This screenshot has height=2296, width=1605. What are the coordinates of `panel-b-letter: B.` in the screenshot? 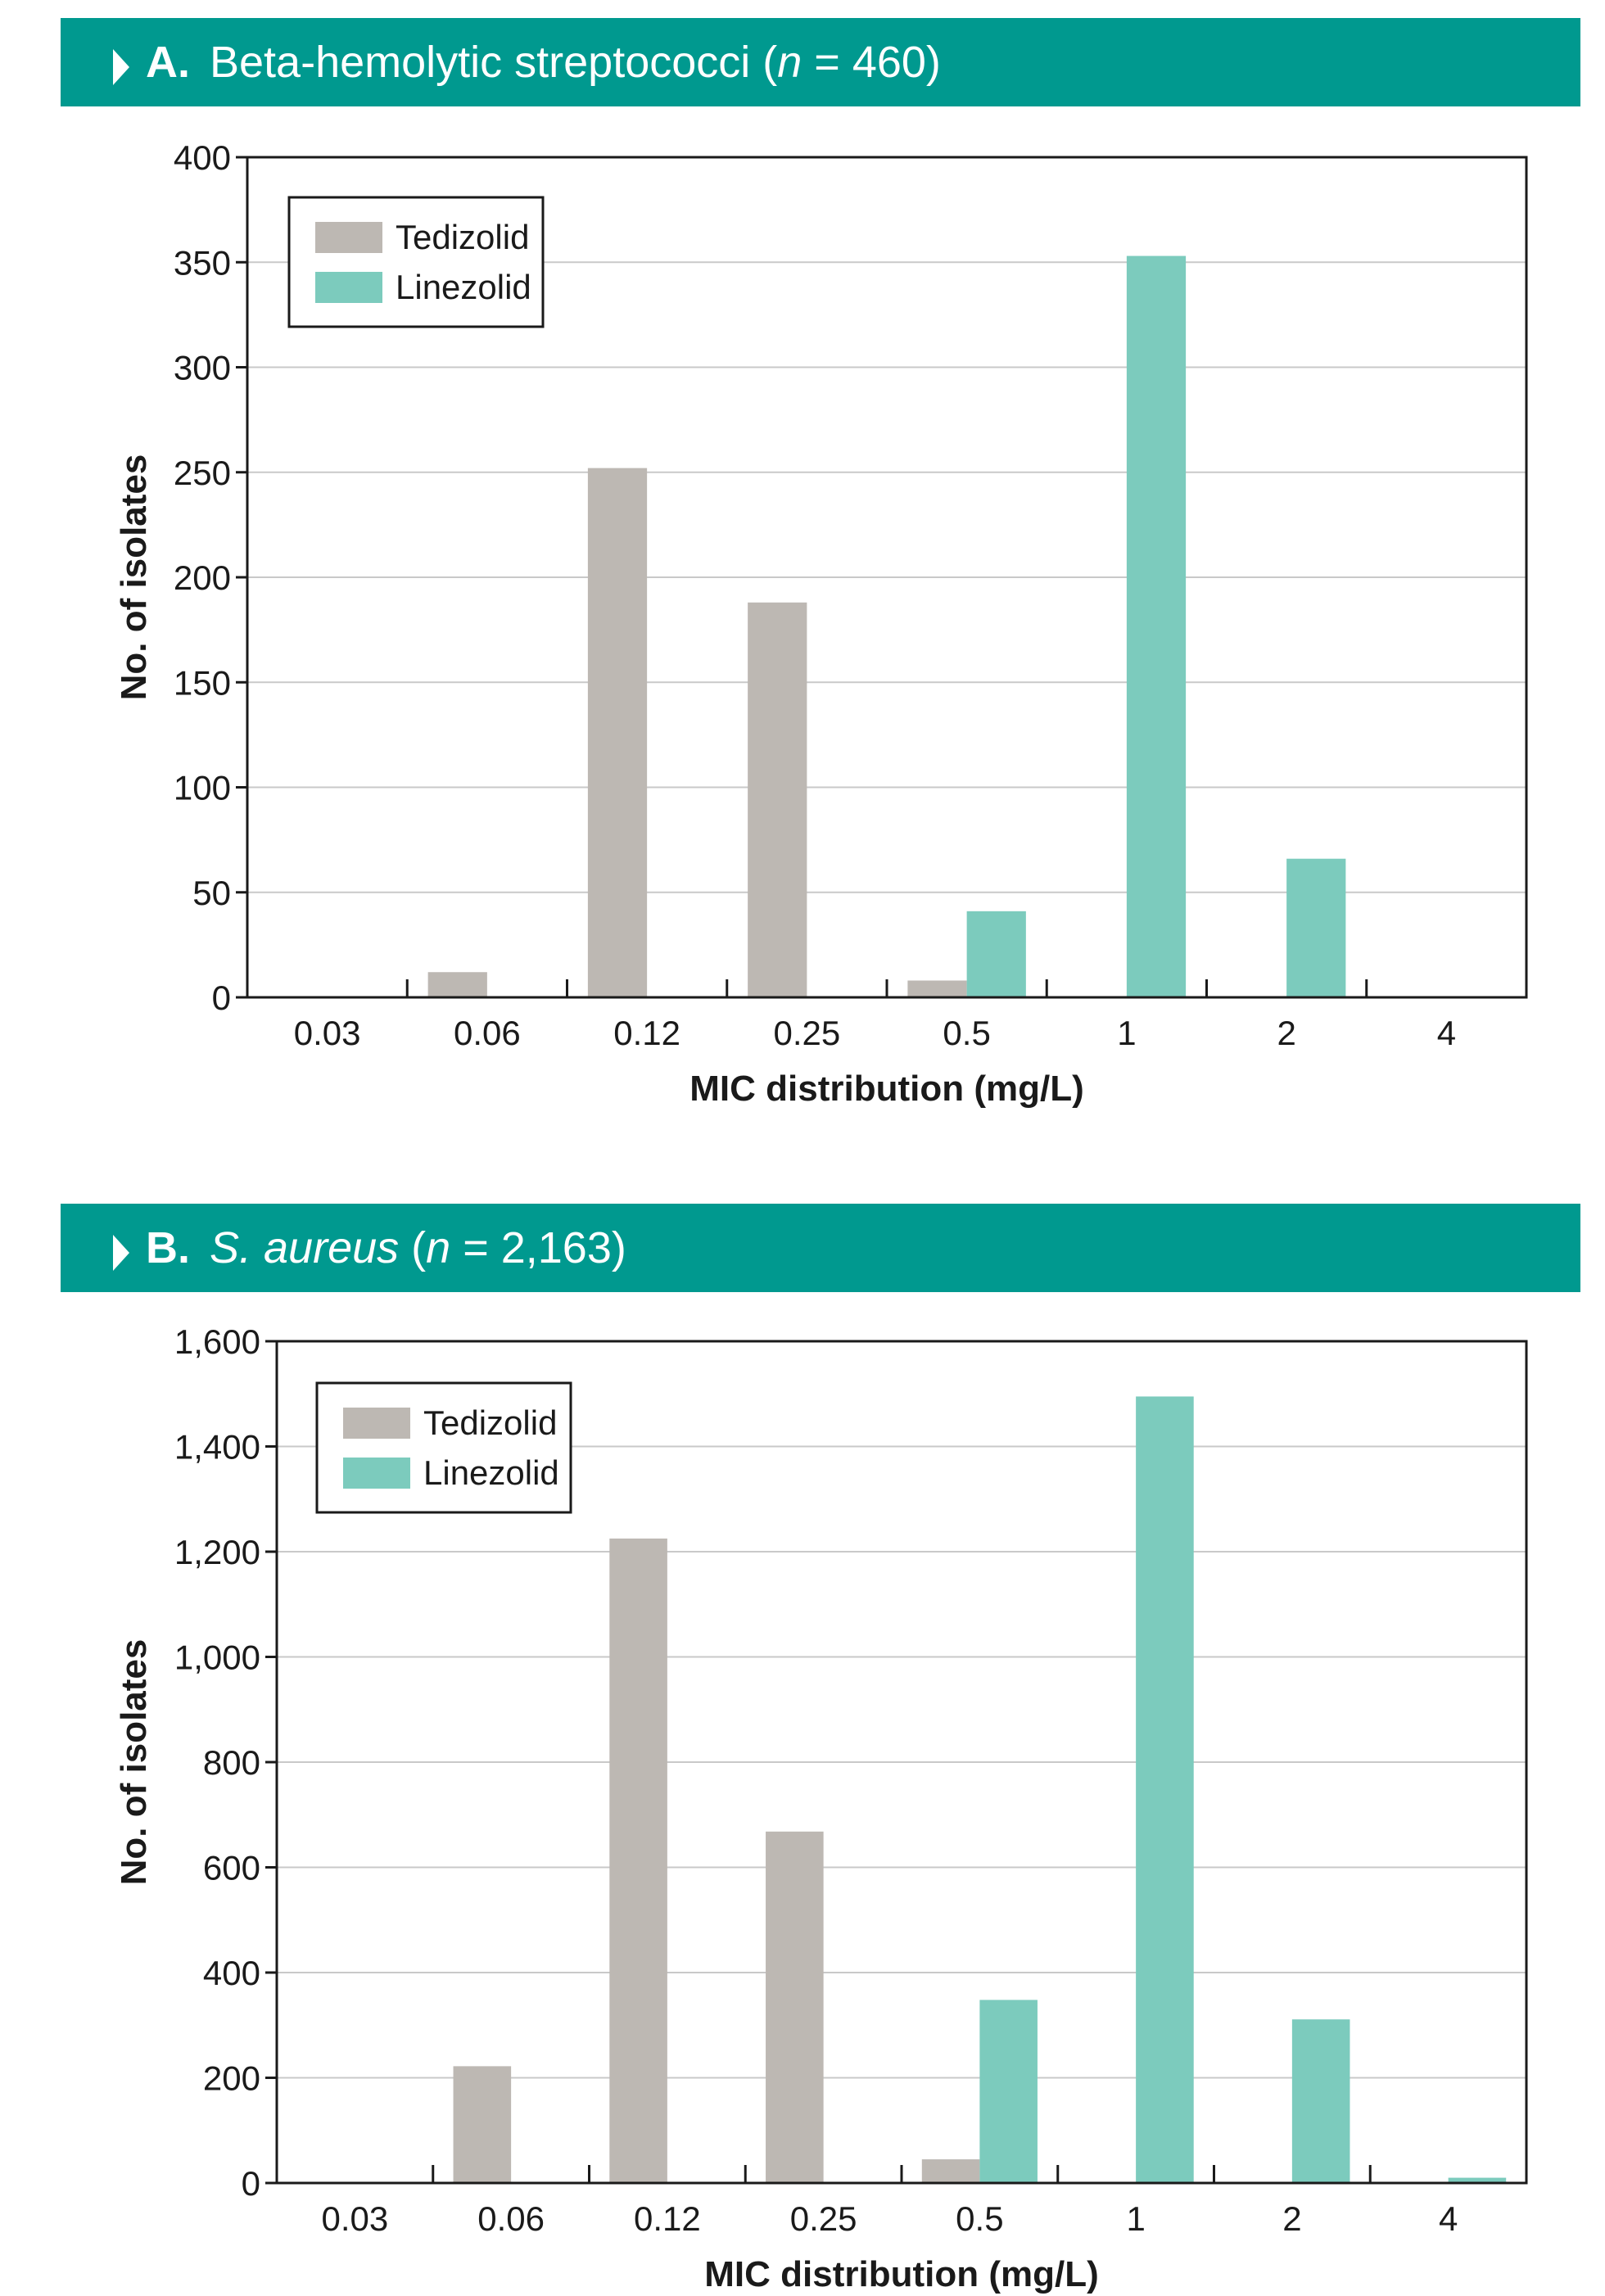 It's located at (168, 1247).